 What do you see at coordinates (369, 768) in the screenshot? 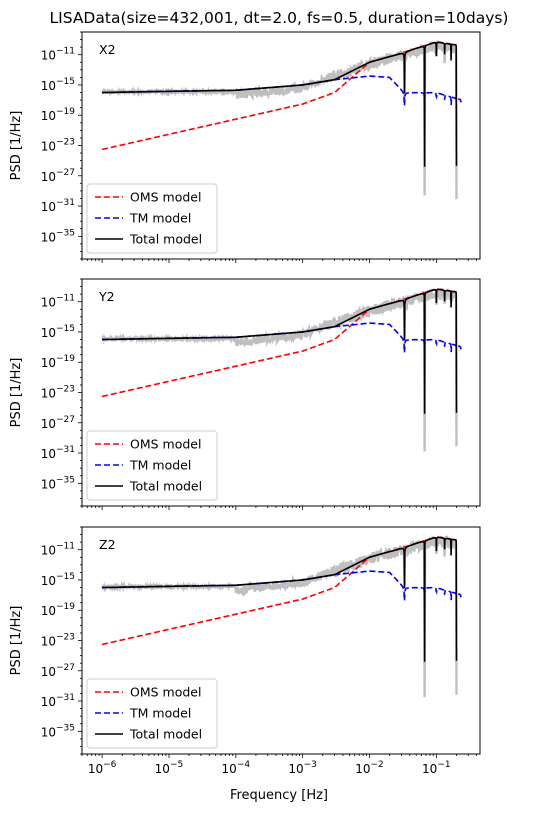
I see `x-tick-label: 10⁻²` at bounding box center [369, 768].